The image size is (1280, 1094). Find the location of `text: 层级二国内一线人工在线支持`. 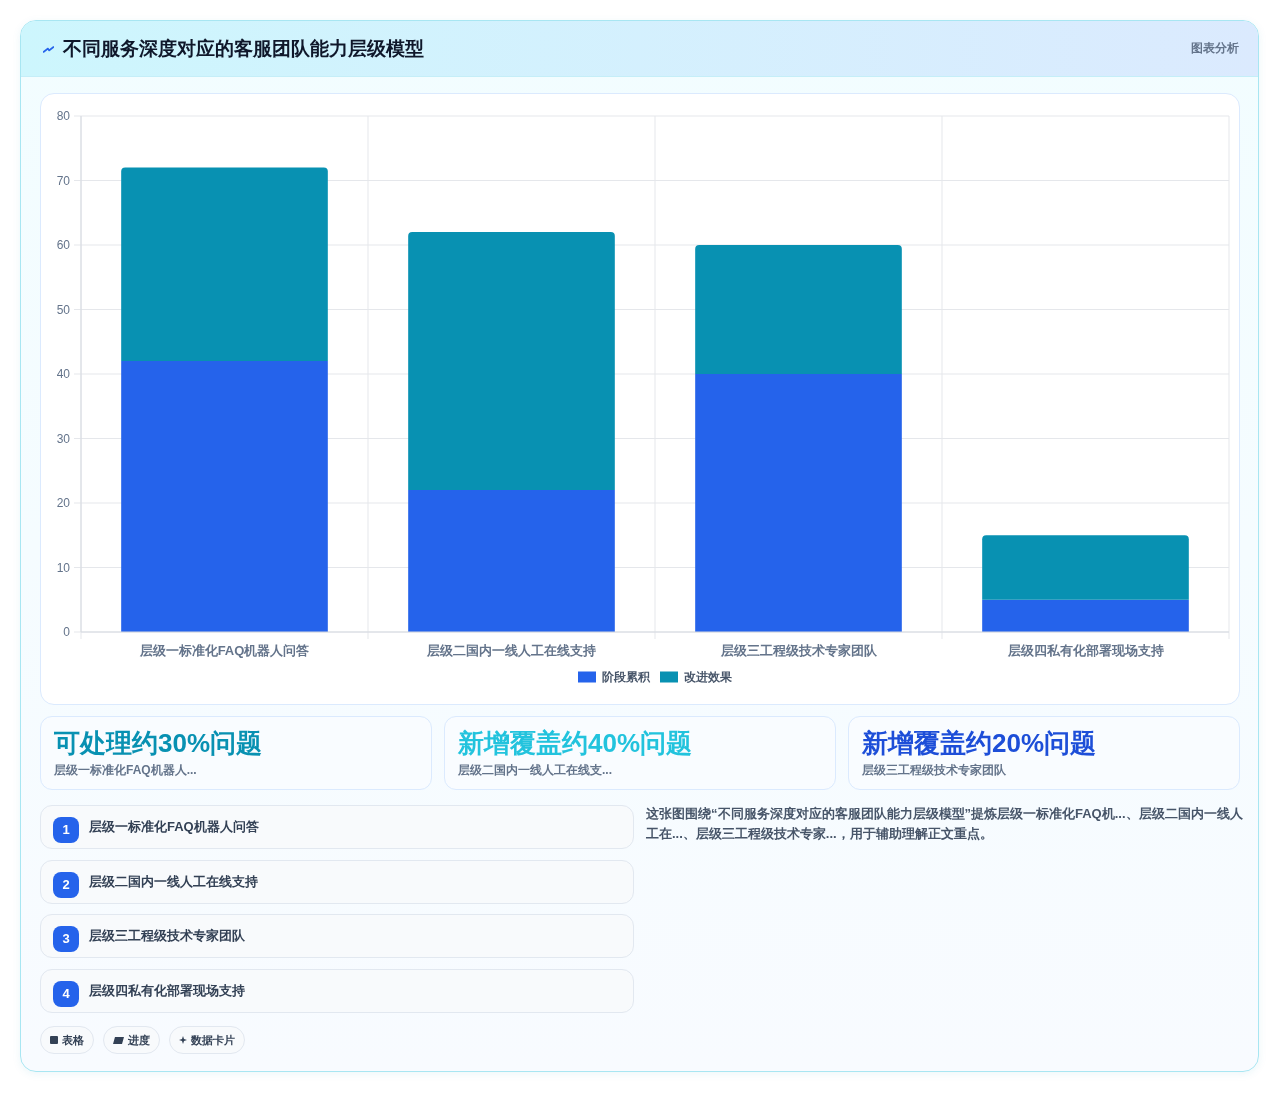

text: 层级二国内一线人工在线支持 is located at coordinates (173, 881).